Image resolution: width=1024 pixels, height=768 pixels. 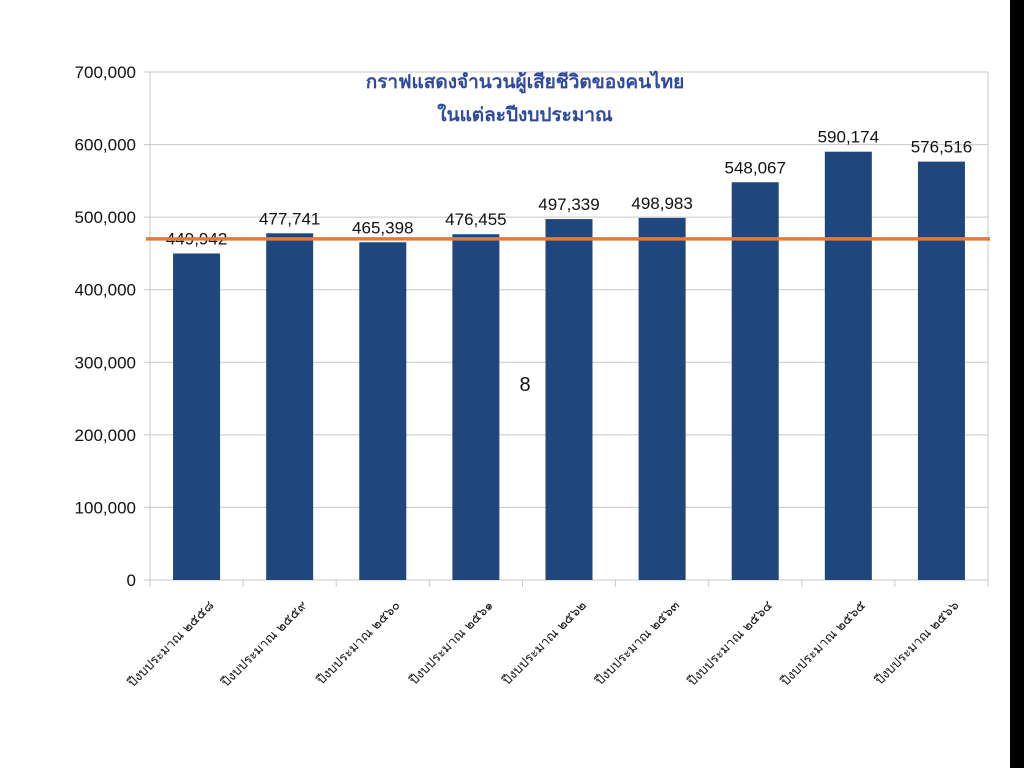 What do you see at coordinates (131, 580) in the screenshot?
I see `y-tick-label: 0` at bounding box center [131, 580].